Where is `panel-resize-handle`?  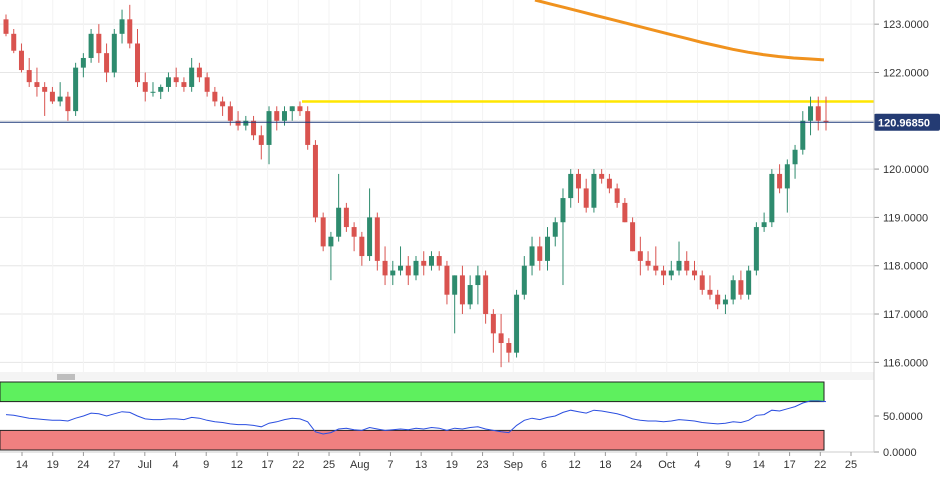
panel-resize-handle is located at coordinates (66, 377).